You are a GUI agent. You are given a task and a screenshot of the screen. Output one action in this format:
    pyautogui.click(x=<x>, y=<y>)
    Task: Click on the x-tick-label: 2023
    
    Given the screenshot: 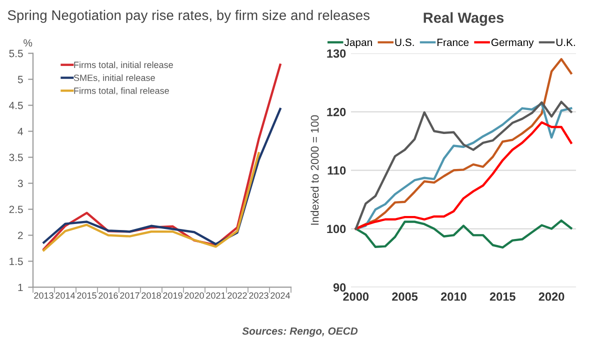 What is the action you would take?
    pyautogui.click(x=258, y=295)
    